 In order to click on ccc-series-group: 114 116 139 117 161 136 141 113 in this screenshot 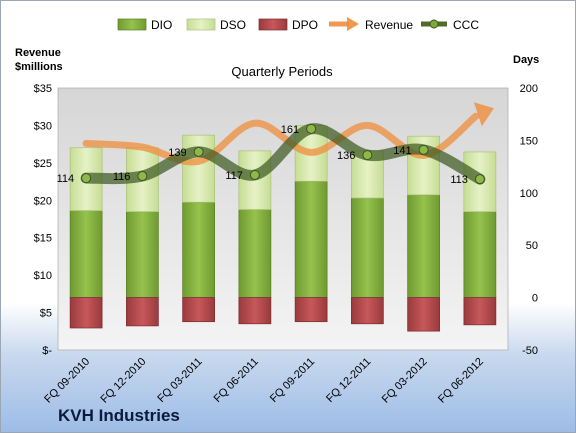, I will do `click(271, 154)`.